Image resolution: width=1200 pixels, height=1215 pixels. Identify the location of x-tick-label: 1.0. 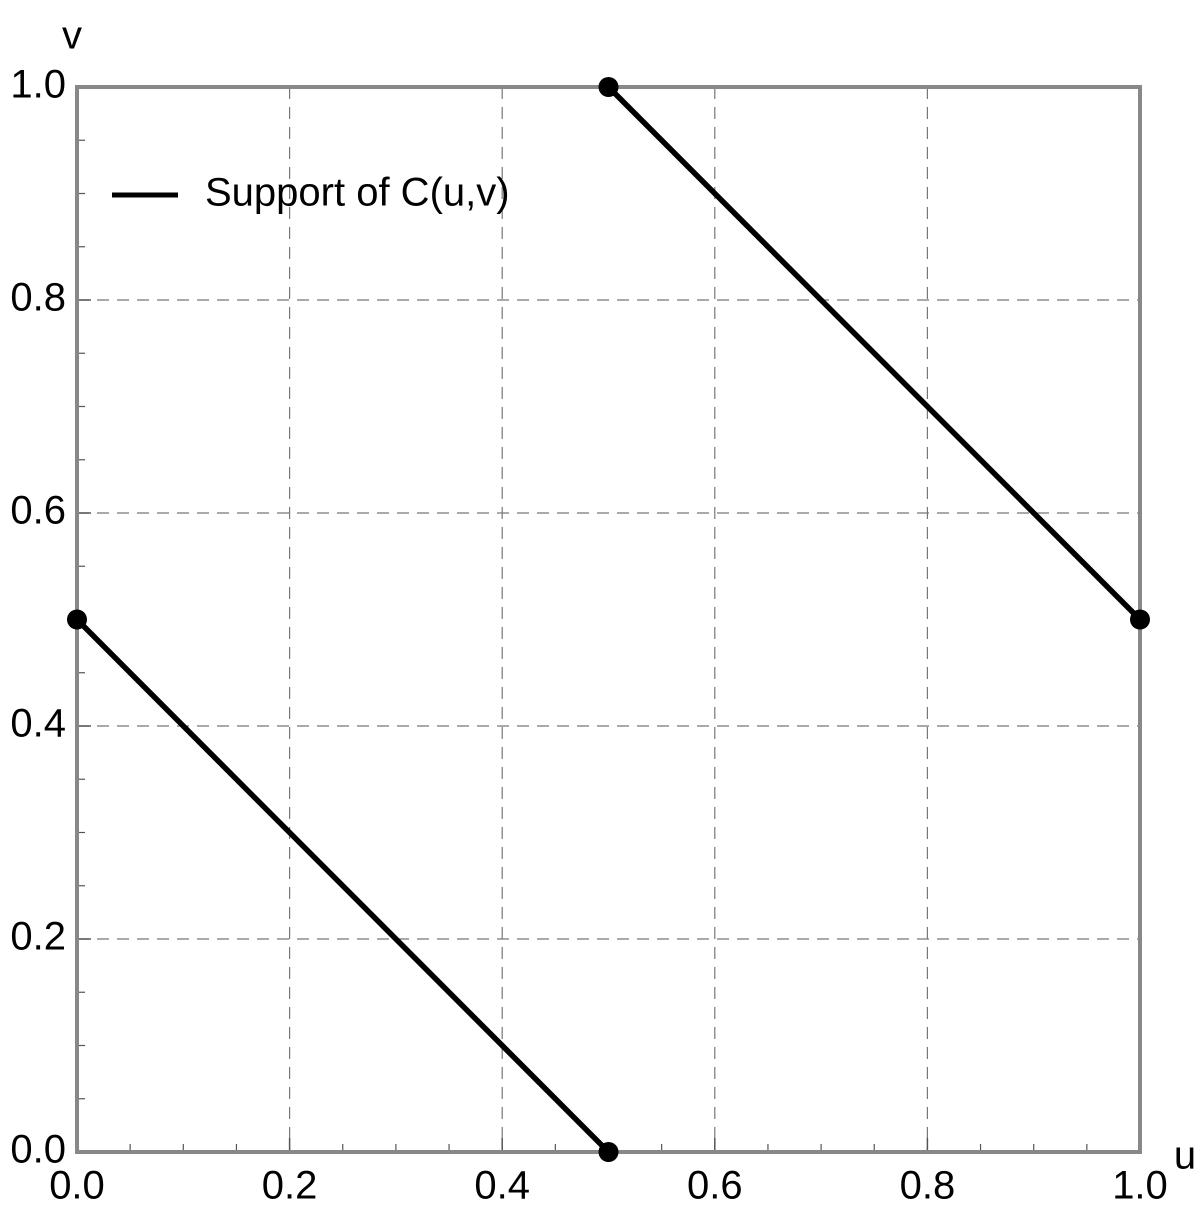
(1140, 1186).